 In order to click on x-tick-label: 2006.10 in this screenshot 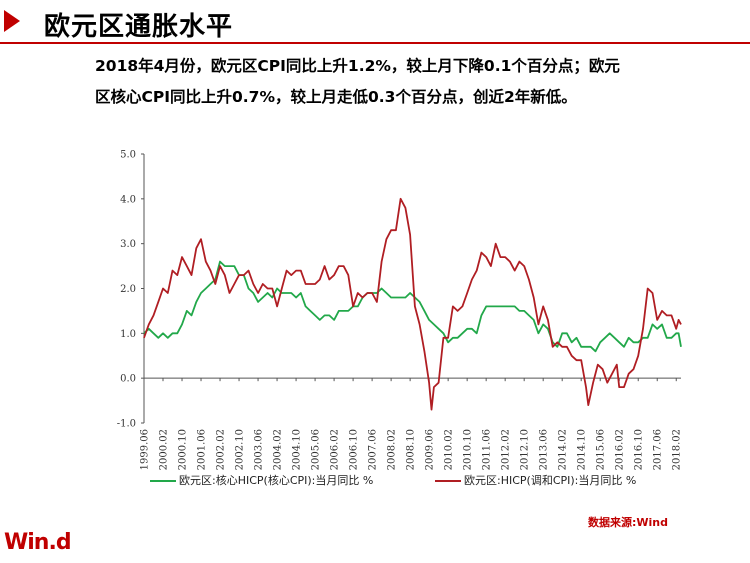, I will do `click(354, 449)`.